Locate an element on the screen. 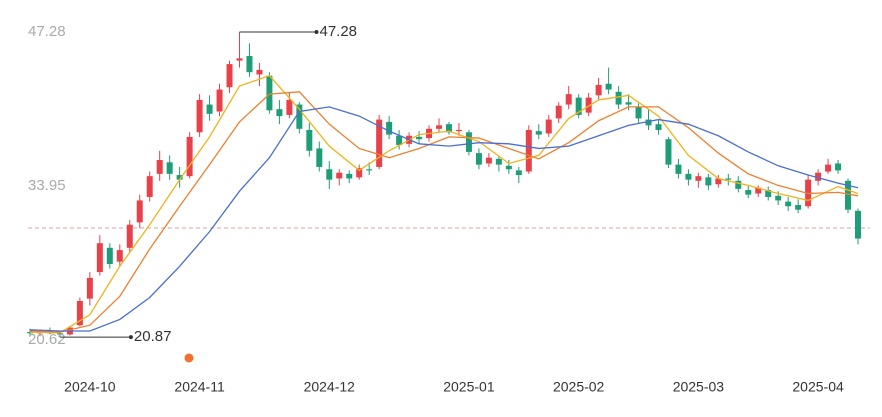  y-tick-label: 20.62 is located at coordinates (47, 339).